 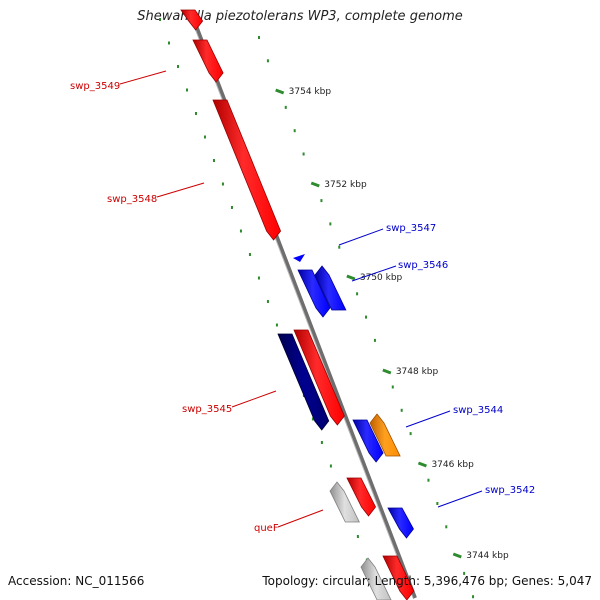 What do you see at coordinates (361, 497) in the screenshot?
I see `gene-queF` at bounding box center [361, 497].